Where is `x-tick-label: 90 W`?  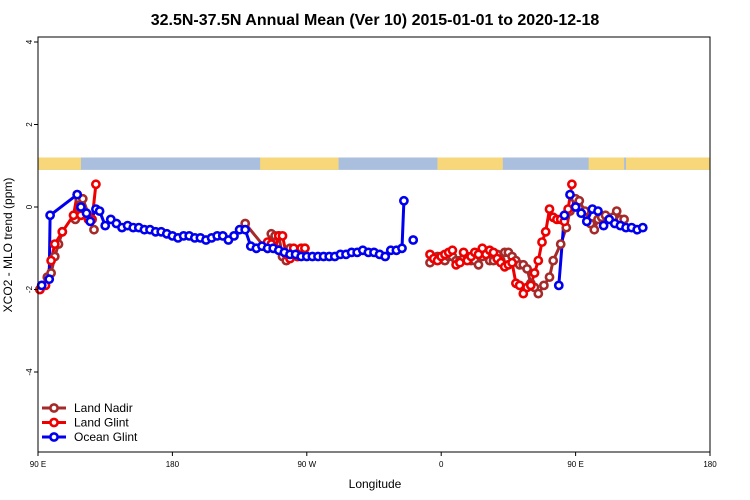
x-tick-label: 90 W is located at coordinates (306, 464).